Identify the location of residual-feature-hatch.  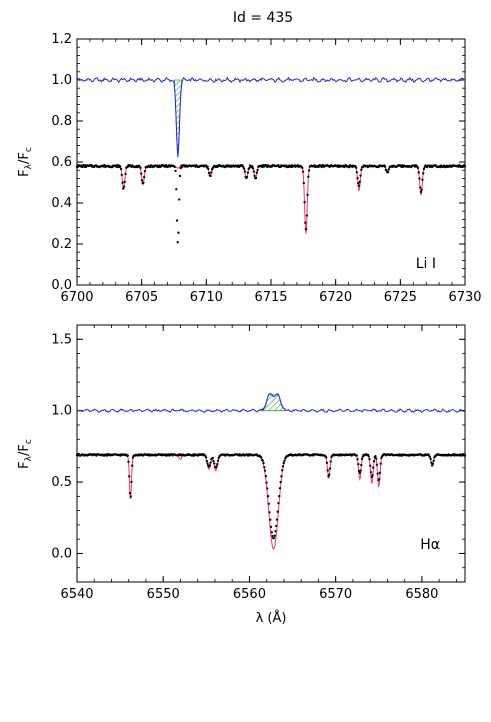
(178, 118).